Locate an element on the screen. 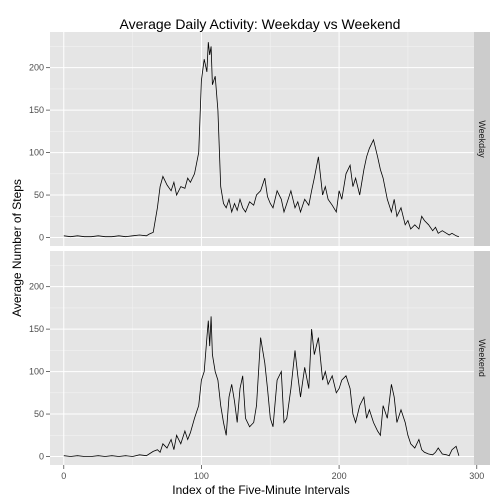  x-tick-label: 200 is located at coordinates (339, 476).